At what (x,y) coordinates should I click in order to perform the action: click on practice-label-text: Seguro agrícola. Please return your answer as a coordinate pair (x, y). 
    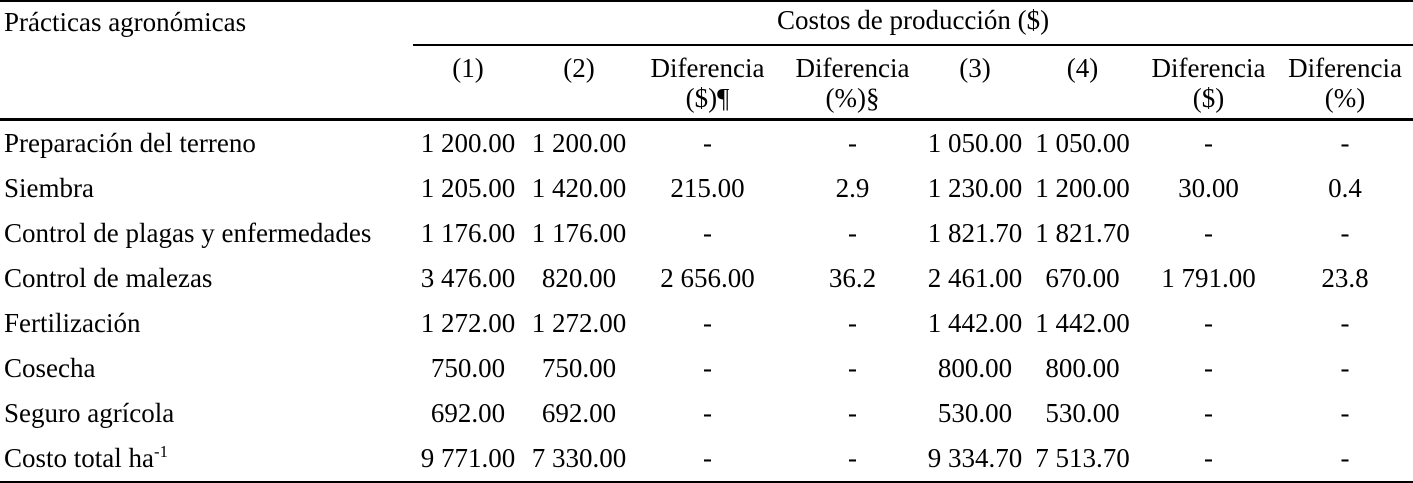
    Looking at the image, I should click on (89, 412).